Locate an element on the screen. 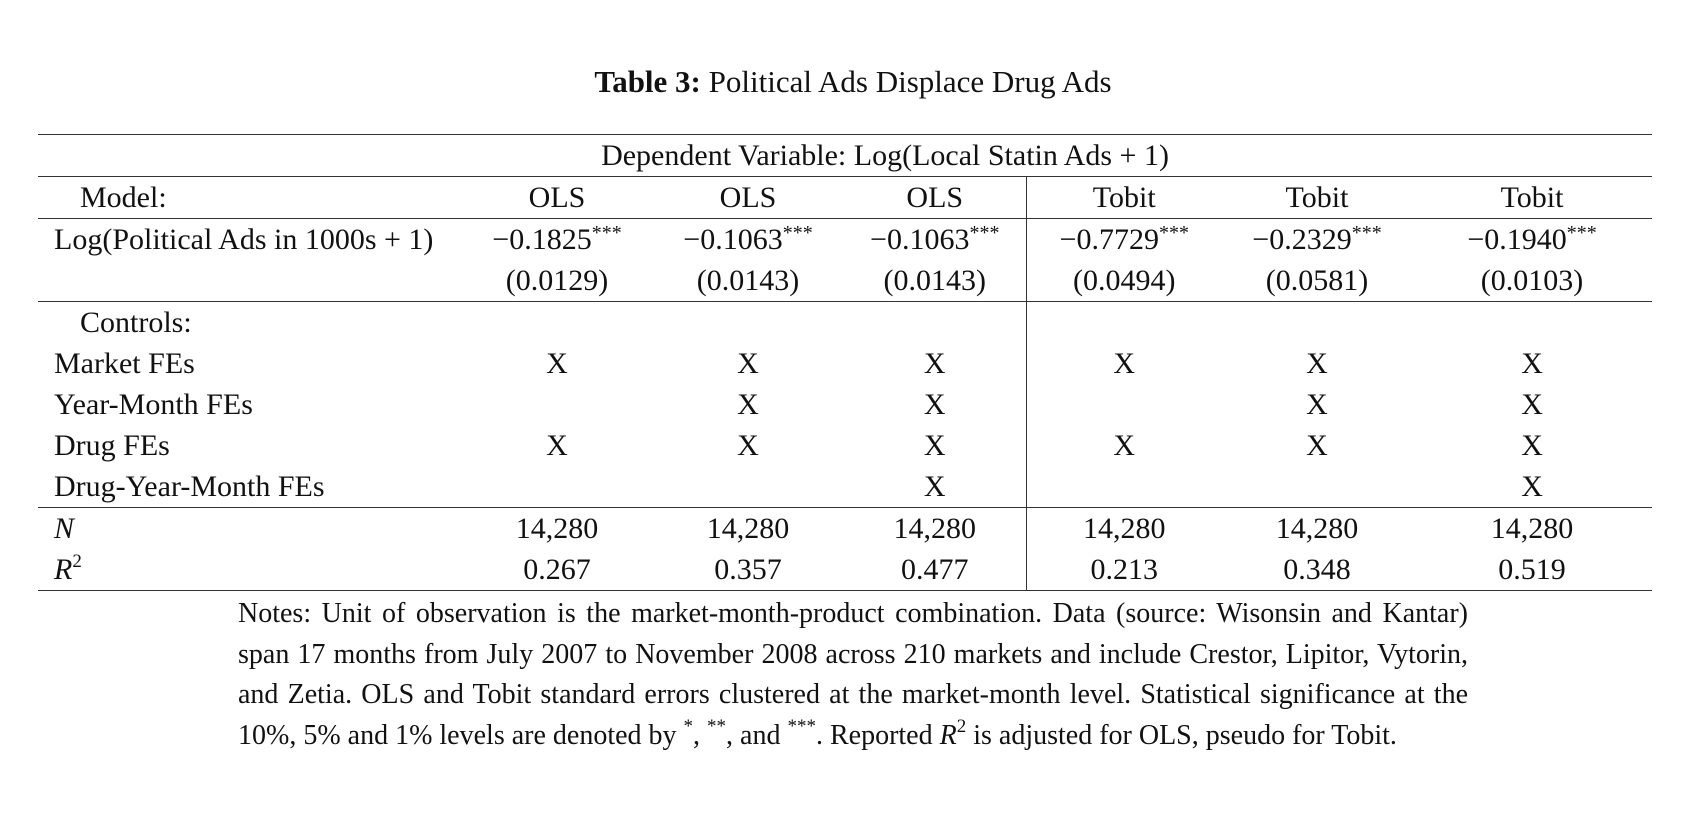 The width and height of the screenshot is (1706, 818). control-label: Drug-Year-Month FEs is located at coordinates (189, 486).